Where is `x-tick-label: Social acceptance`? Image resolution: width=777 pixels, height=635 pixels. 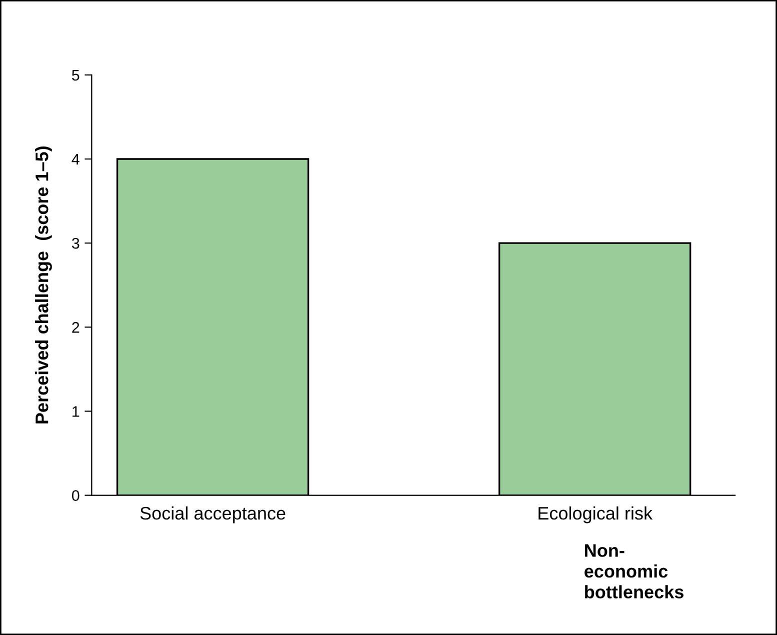
x-tick-label: Social acceptance is located at coordinates (213, 515).